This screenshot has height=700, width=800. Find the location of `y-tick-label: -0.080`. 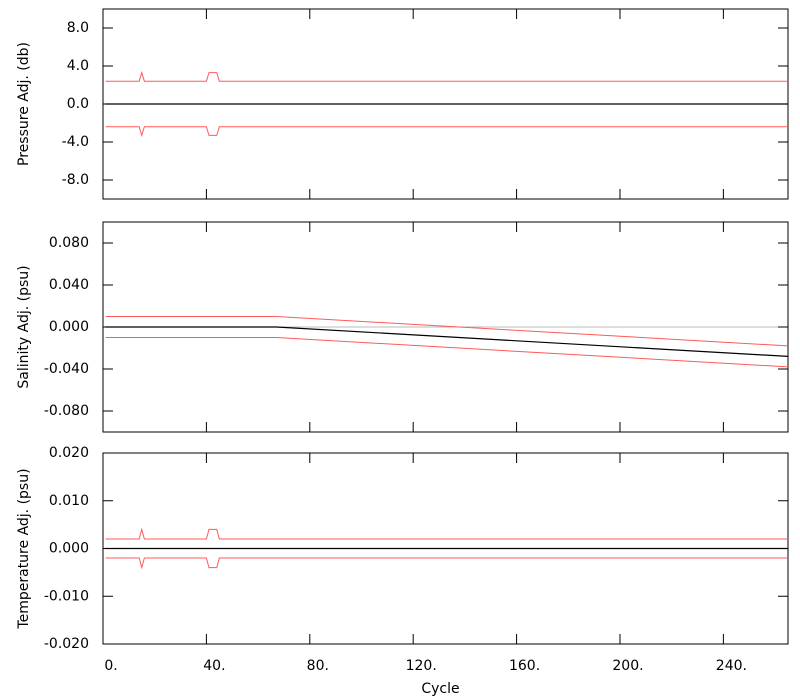

y-tick-label: -0.080 is located at coordinates (66, 411).